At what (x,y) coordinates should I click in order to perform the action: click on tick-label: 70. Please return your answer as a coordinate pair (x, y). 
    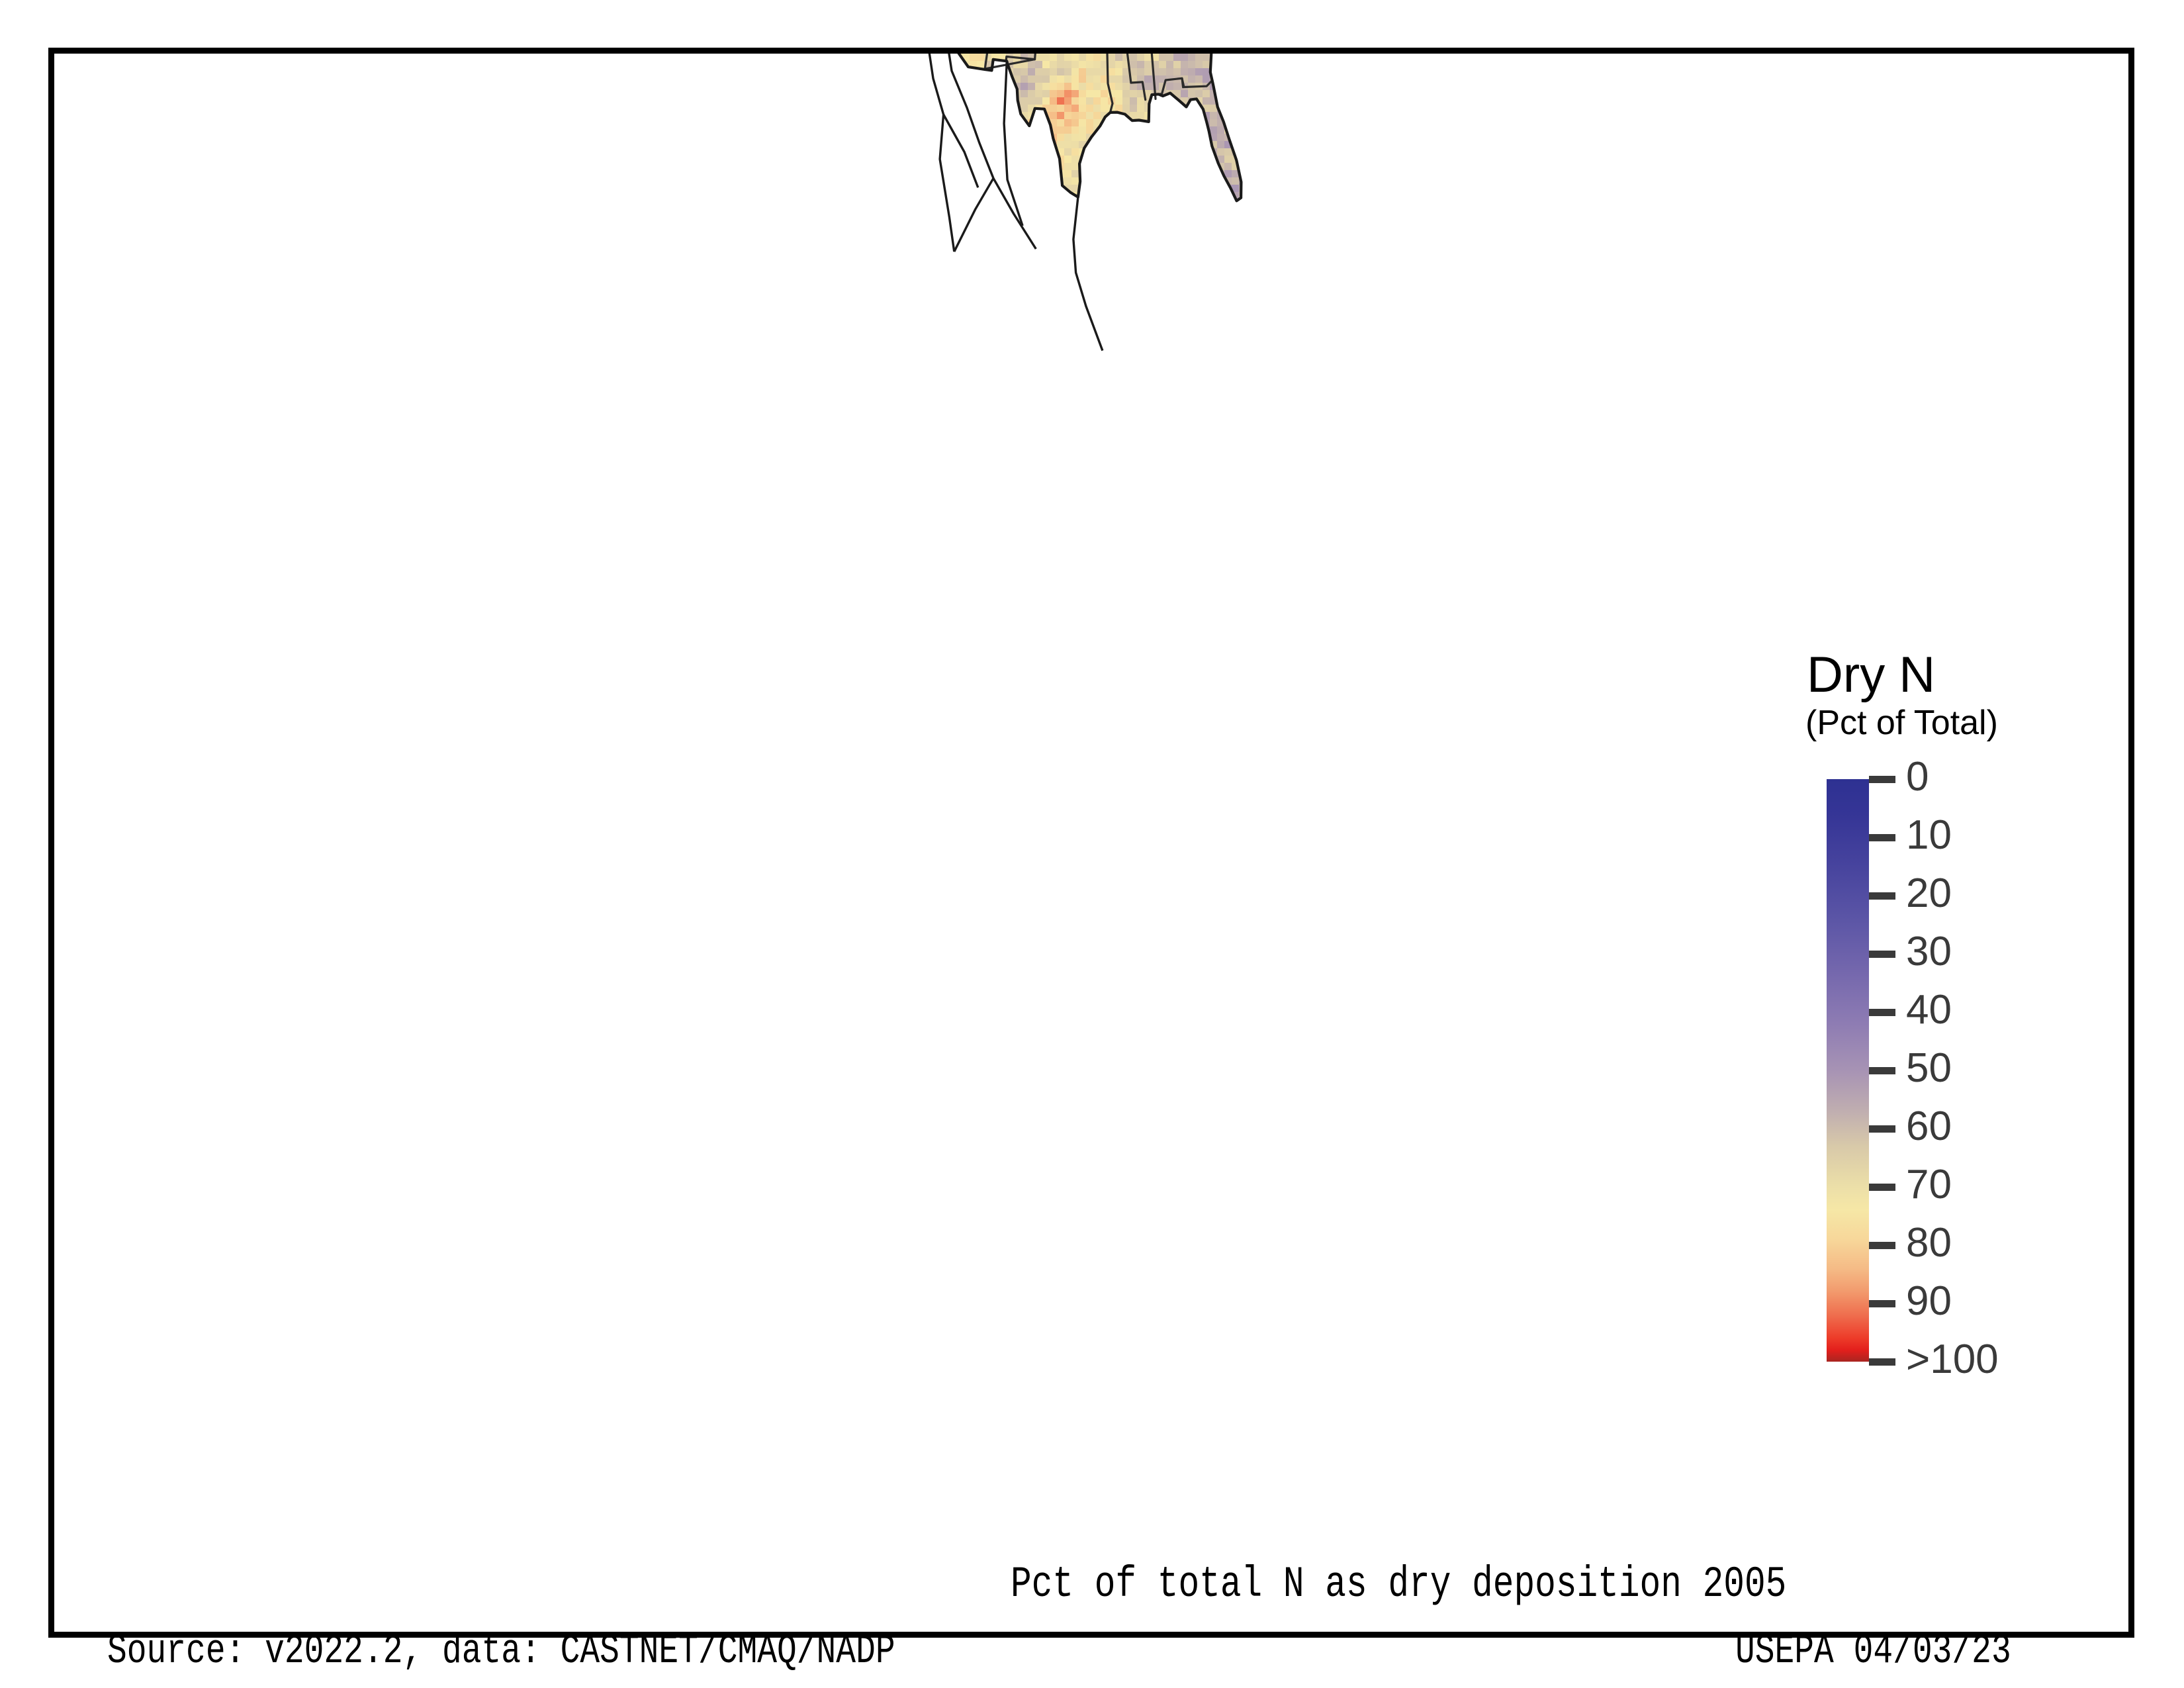
    Looking at the image, I should click on (1929, 1185).